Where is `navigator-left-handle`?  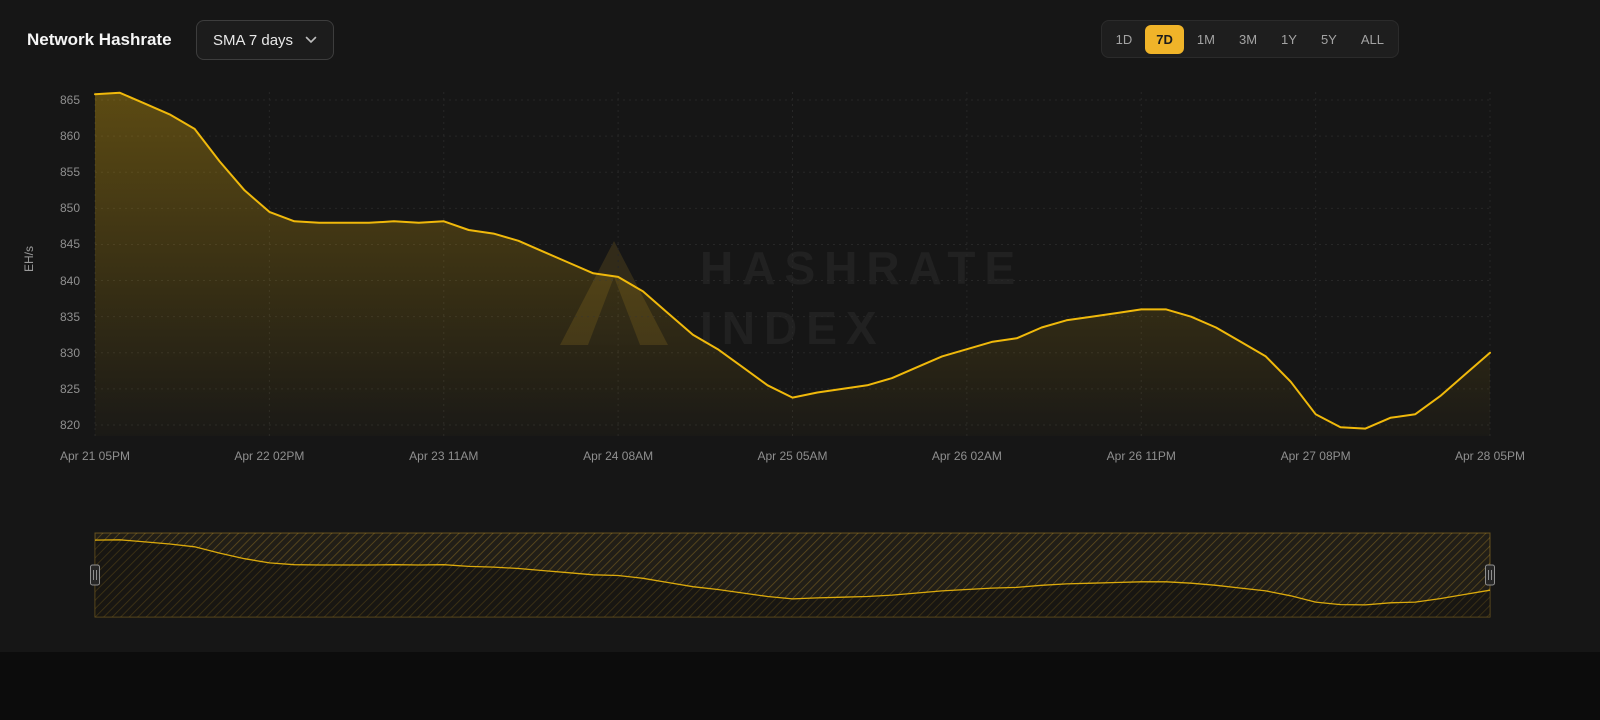
navigator-left-handle is located at coordinates (95, 575).